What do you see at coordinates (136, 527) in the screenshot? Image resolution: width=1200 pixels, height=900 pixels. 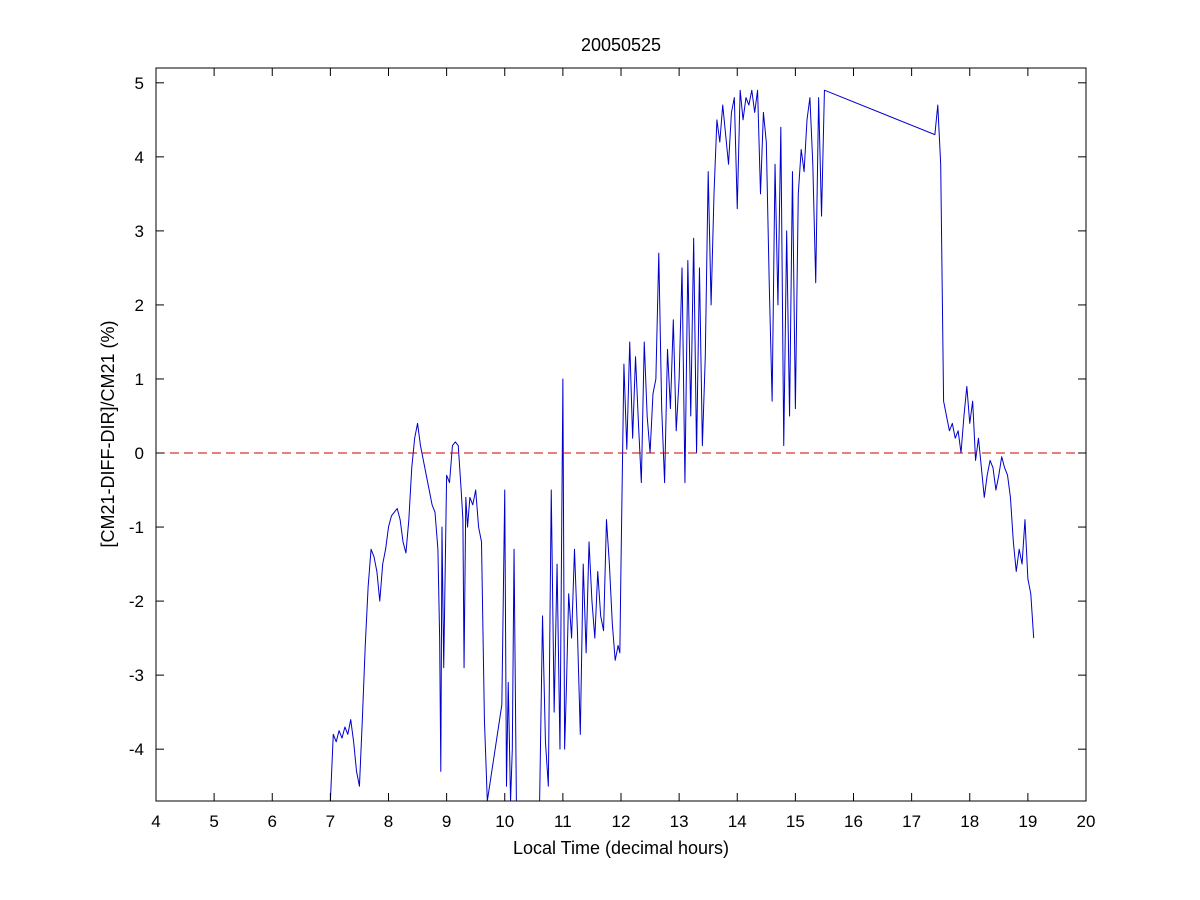 I see `y-tick-label: -1` at bounding box center [136, 527].